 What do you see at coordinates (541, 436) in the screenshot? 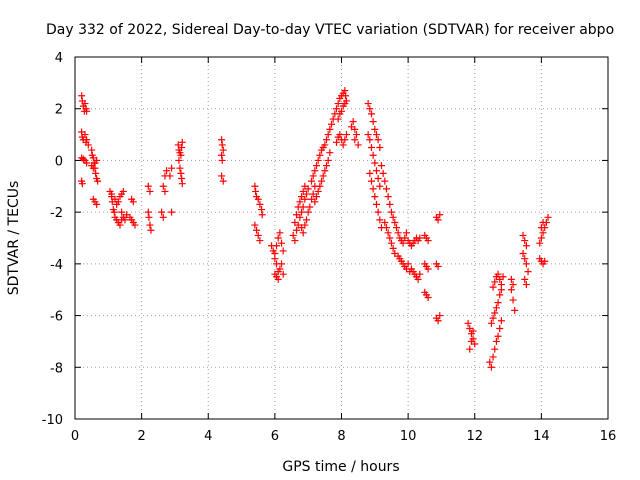
I see `x-tick-label: 14` at bounding box center [541, 436].